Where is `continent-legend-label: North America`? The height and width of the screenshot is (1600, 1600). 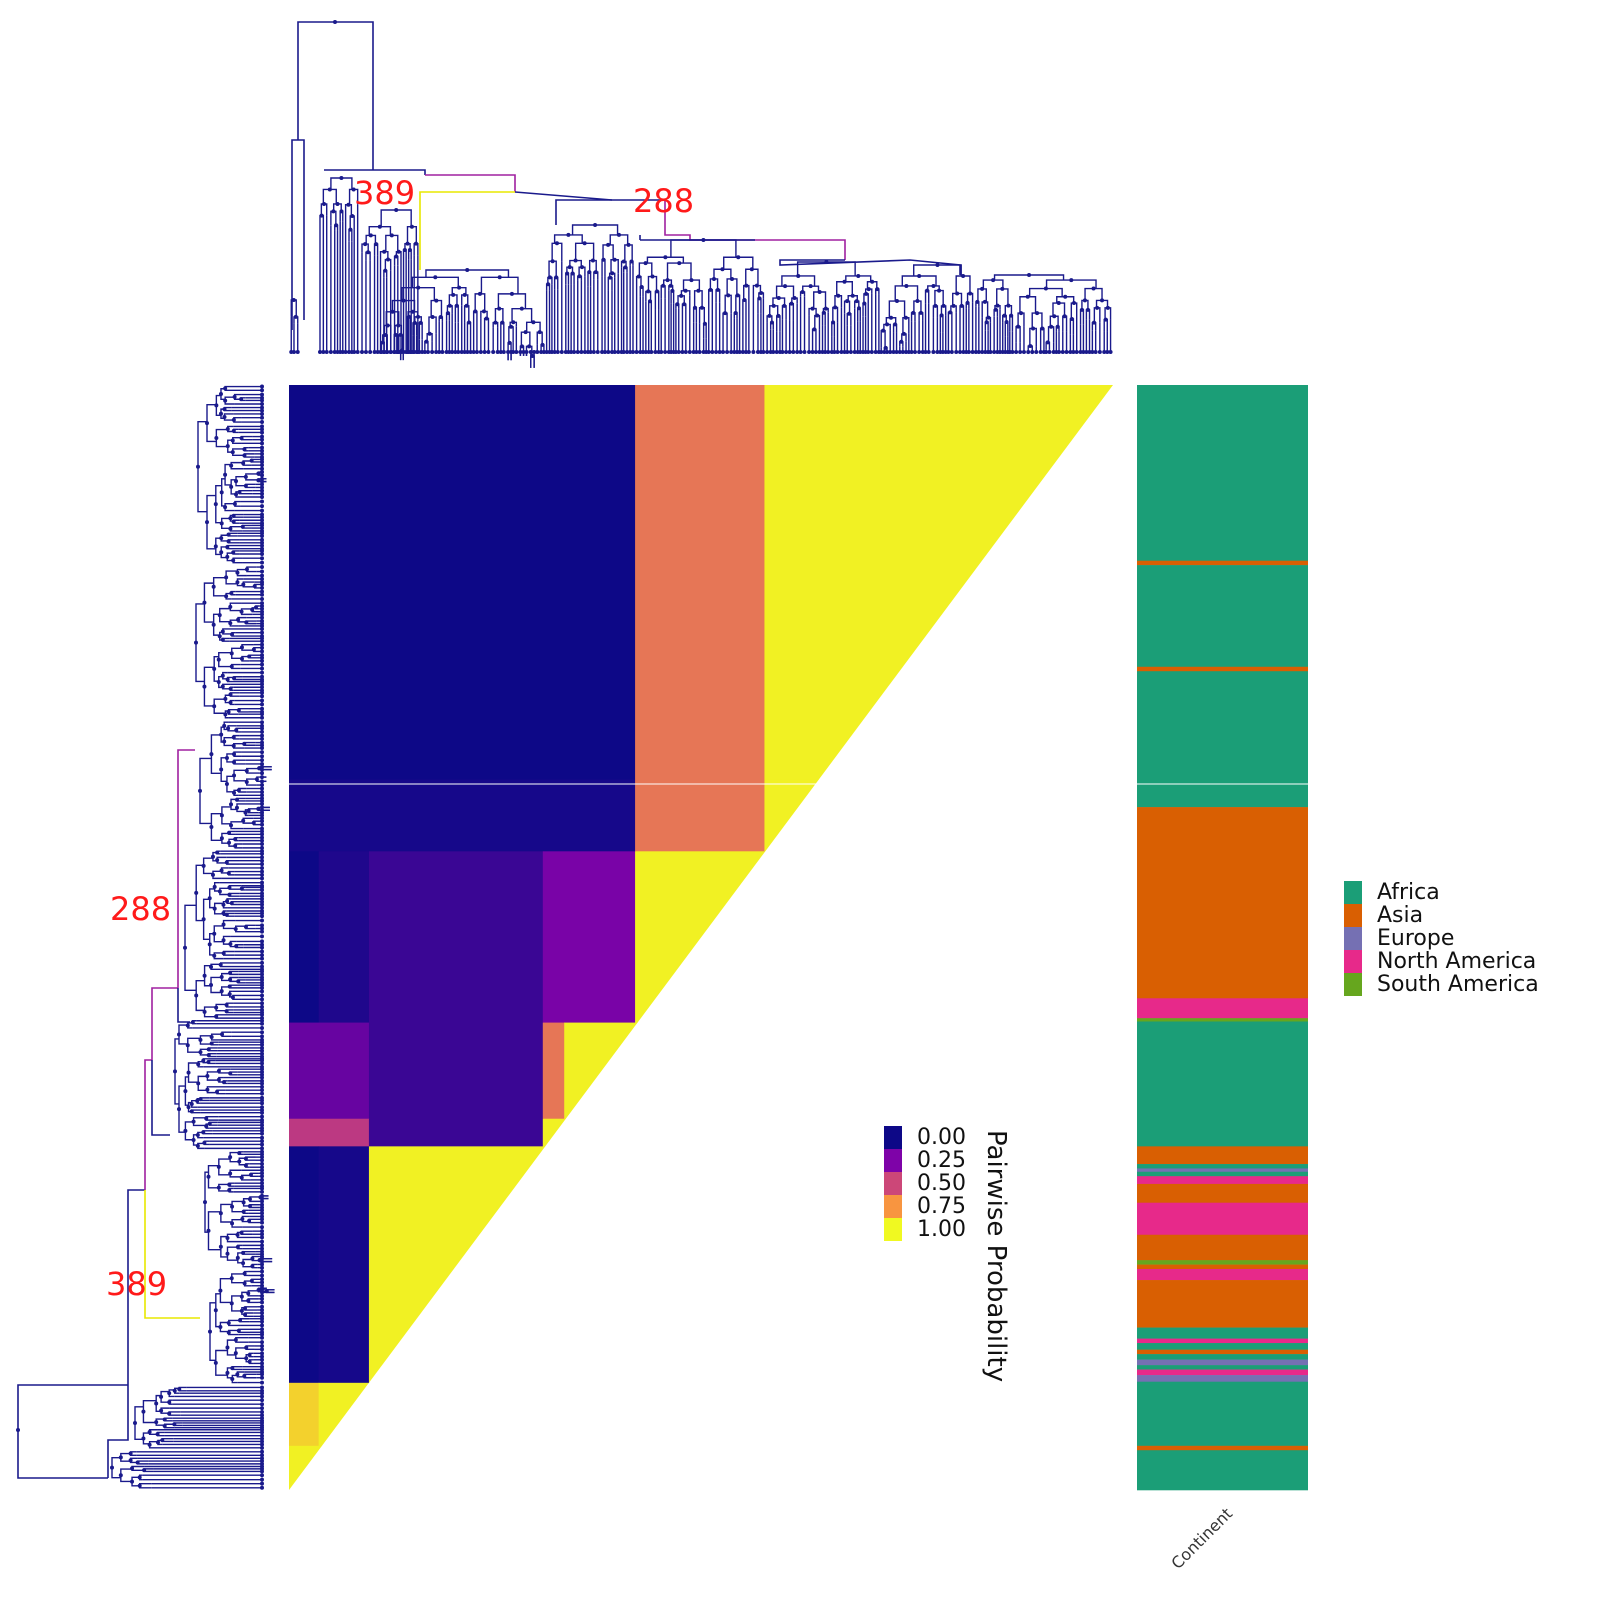 continent-legend-label: North America is located at coordinates (1456, 961).